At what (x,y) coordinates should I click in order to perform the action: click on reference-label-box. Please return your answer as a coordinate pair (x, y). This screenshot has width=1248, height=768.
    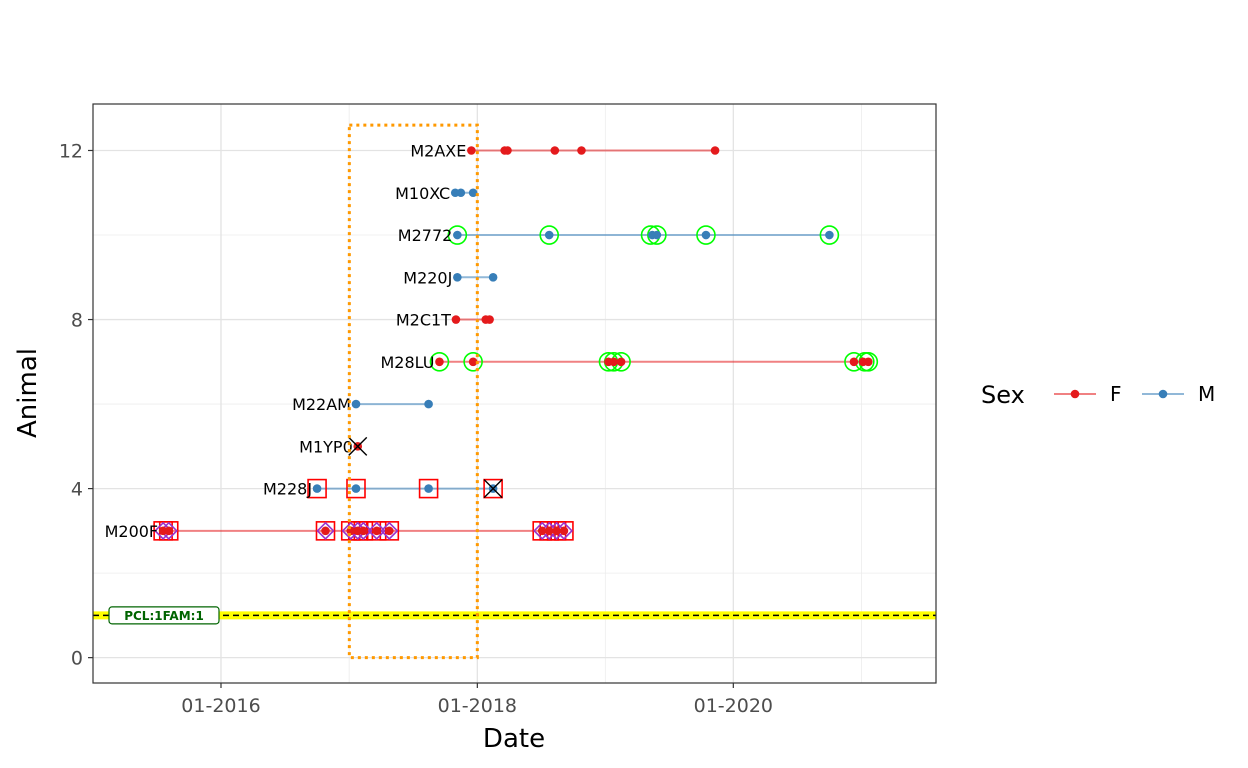
    Looking at the image, I should click on (164, 615).